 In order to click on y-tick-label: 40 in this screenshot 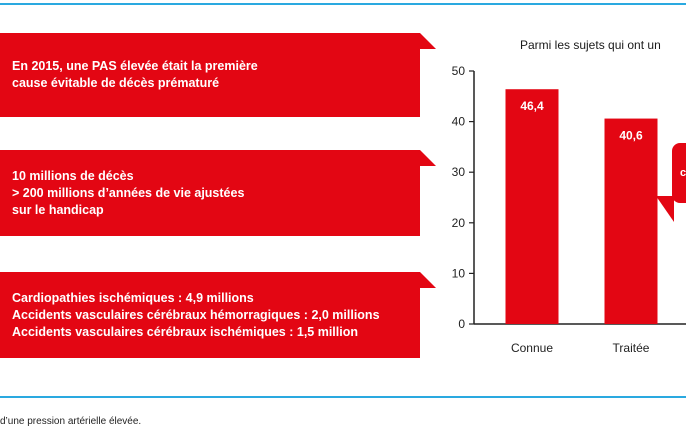, I will do `click(459, 122)`.